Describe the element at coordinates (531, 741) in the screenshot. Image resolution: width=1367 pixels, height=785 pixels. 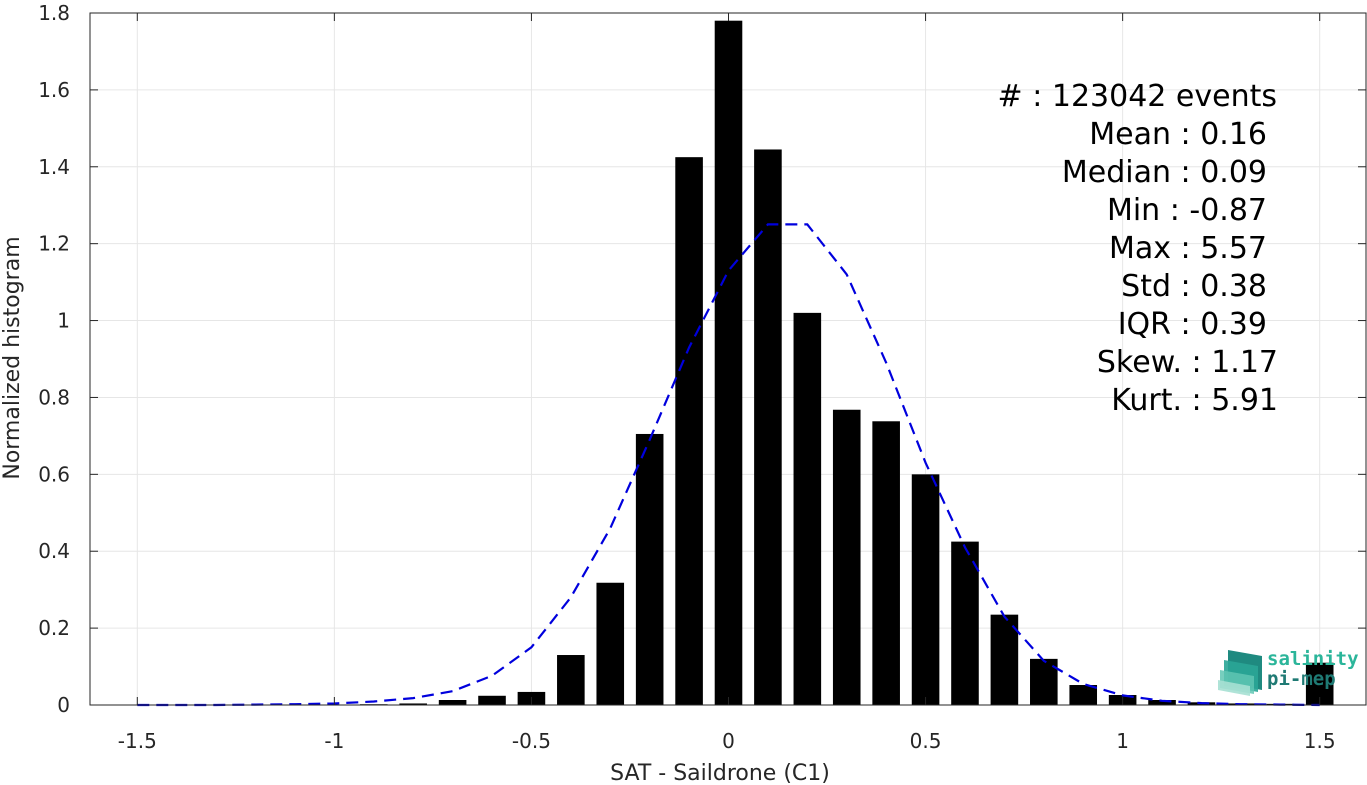
I see `x-tick-label: -0.5` at that location.